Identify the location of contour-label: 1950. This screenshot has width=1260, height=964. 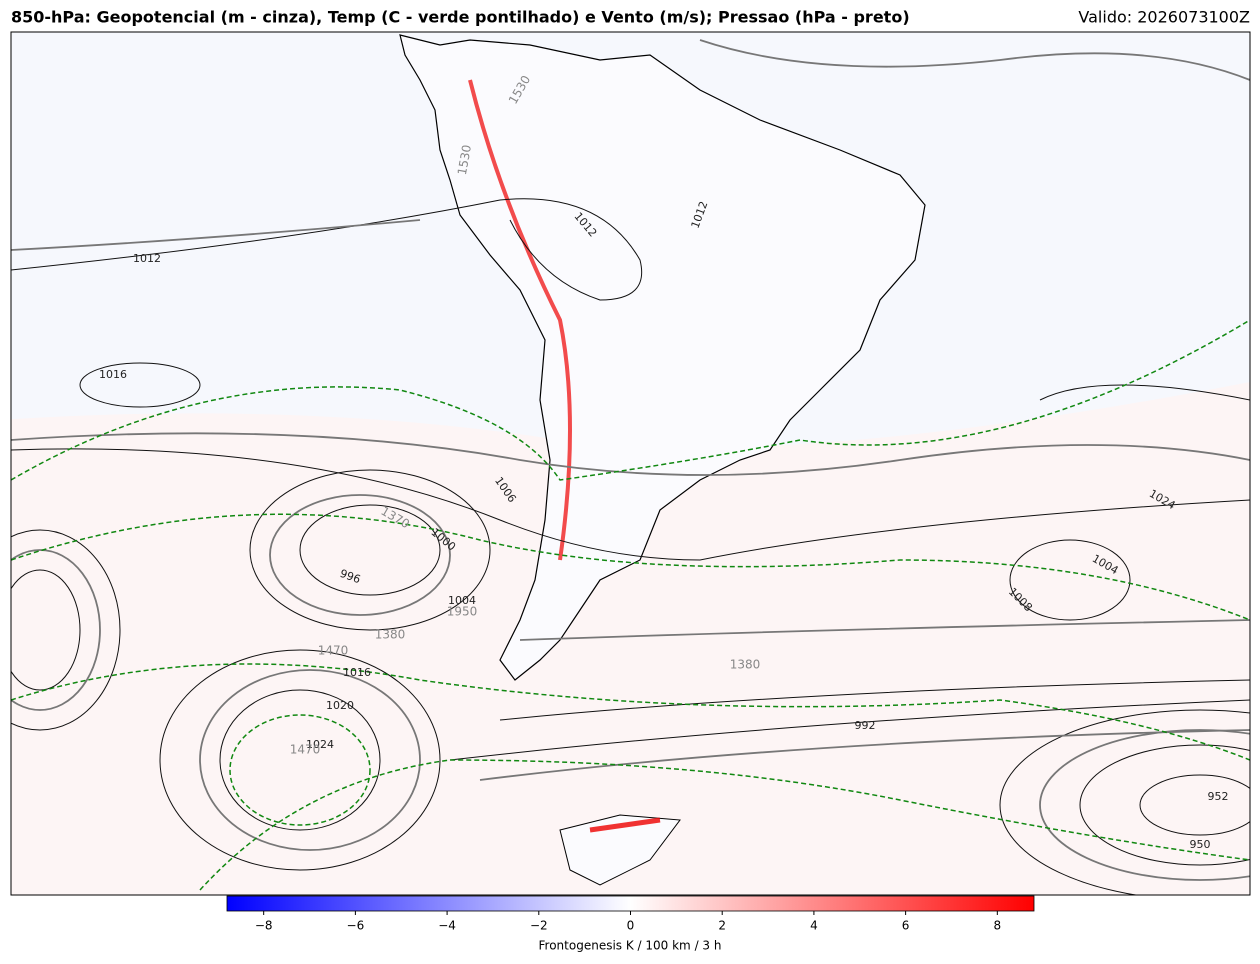
(462, 612).